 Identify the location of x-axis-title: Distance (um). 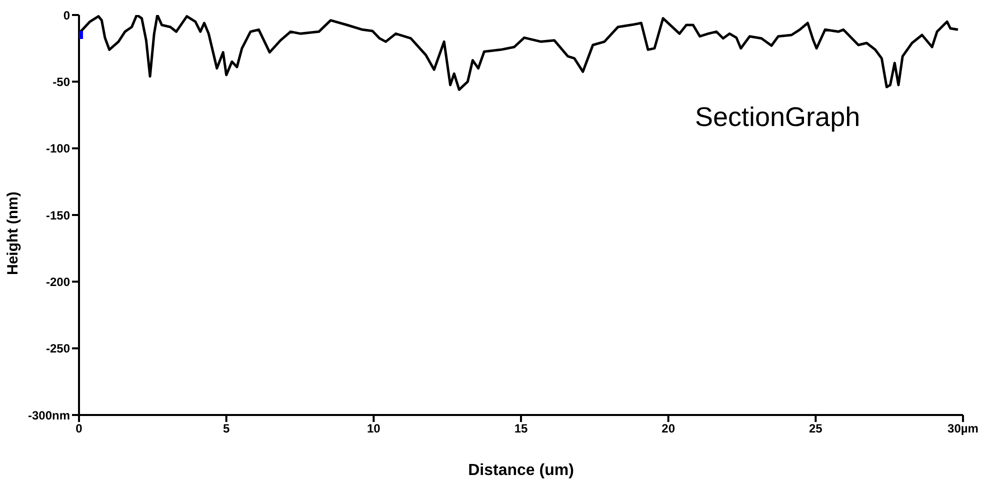
(521, 470).